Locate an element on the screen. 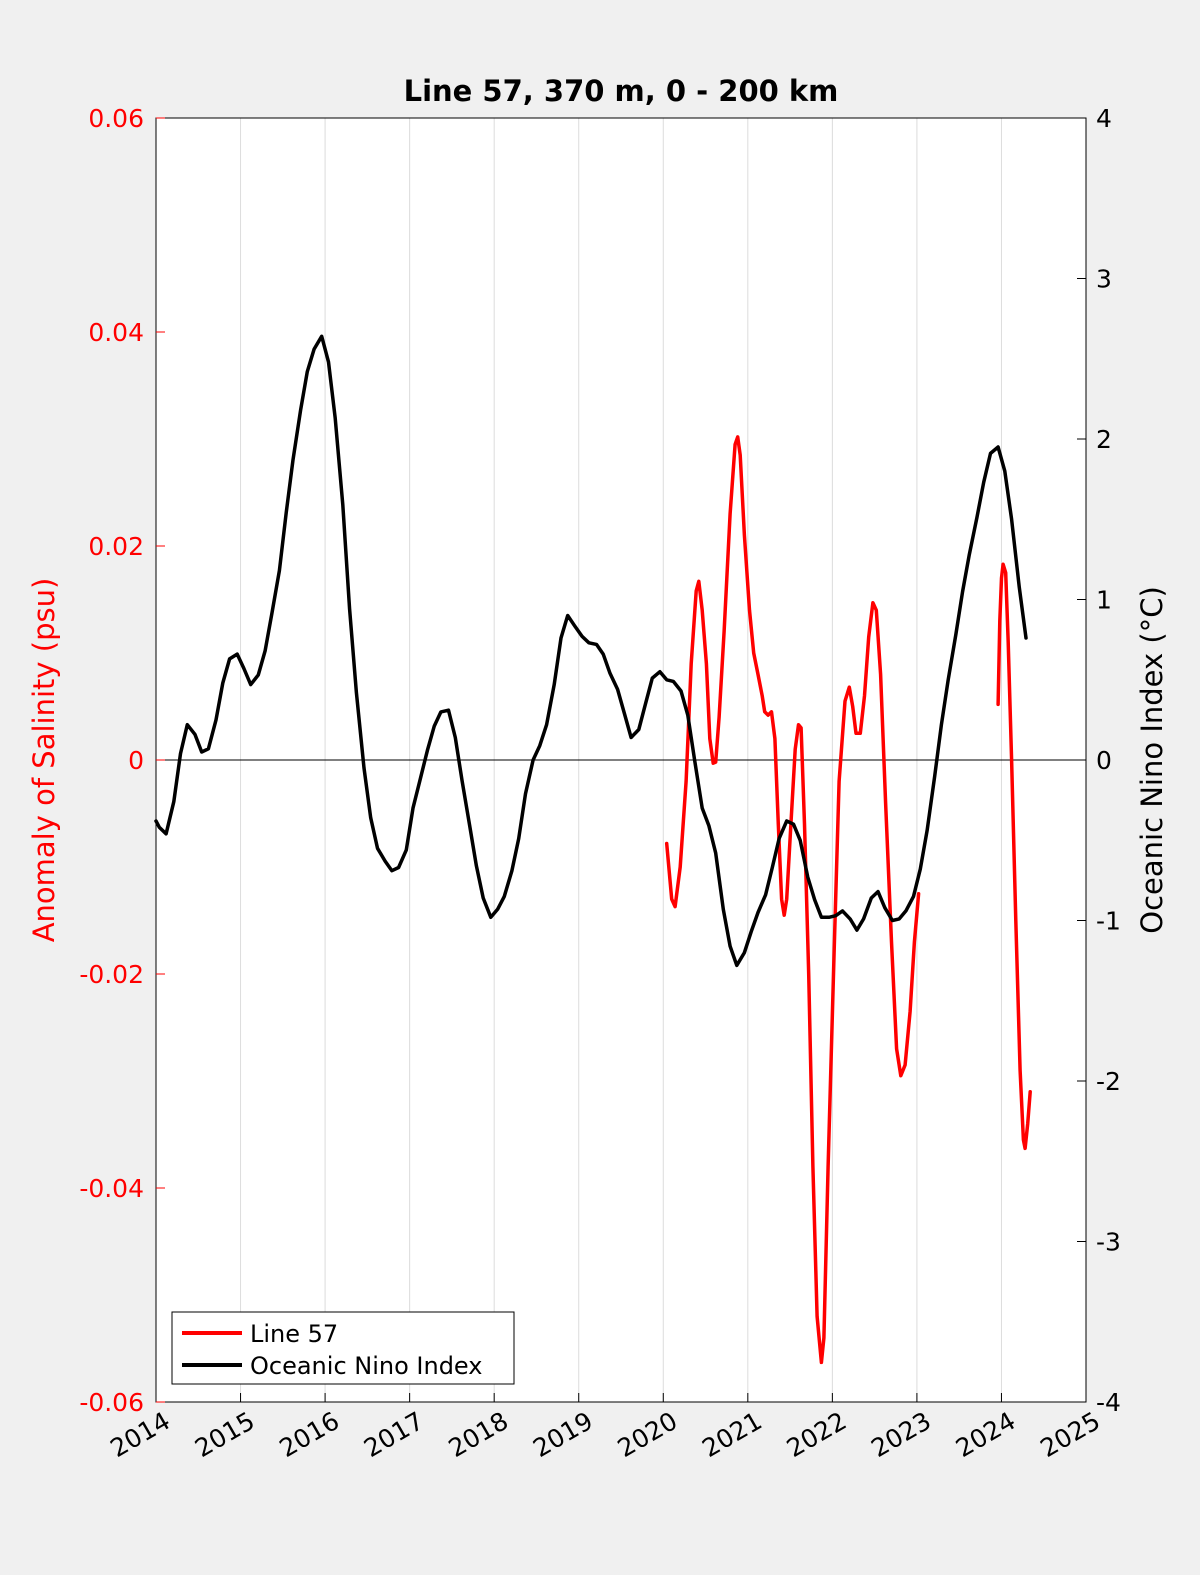  legend-oni-label: Oceanic Nino Index is located at coordinates (366, 1366).